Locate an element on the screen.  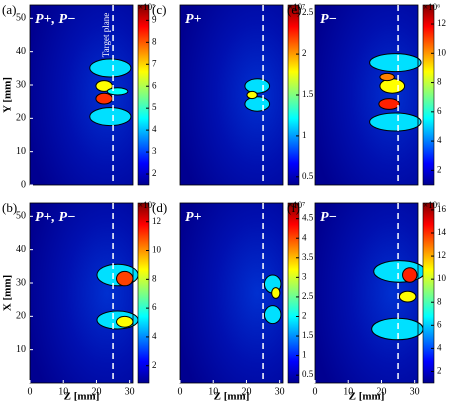
colorbar-multiplier: ×10⁵ is located at coordinates (146, 205).